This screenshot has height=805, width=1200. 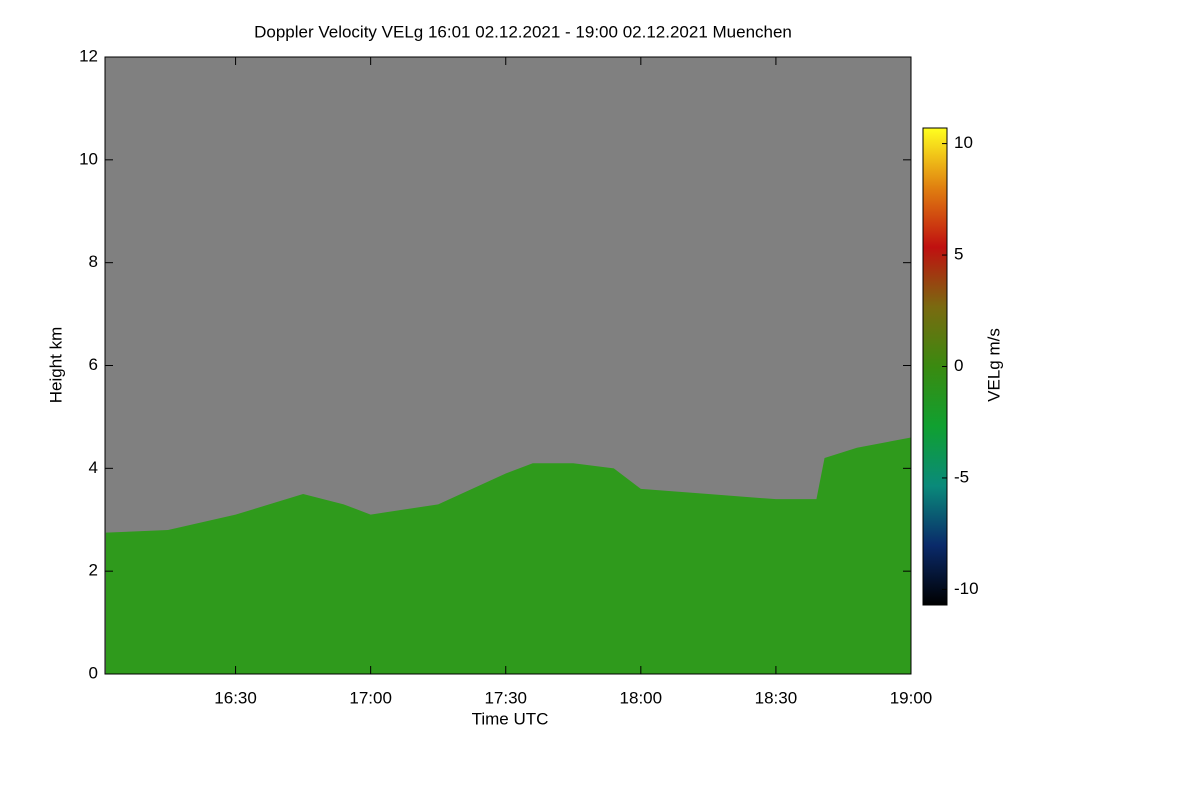 What do you see at coordinates (510, 718) in the screenshot?
I see `x-axis-label: Time UTC` at bounding box center [510, 718].